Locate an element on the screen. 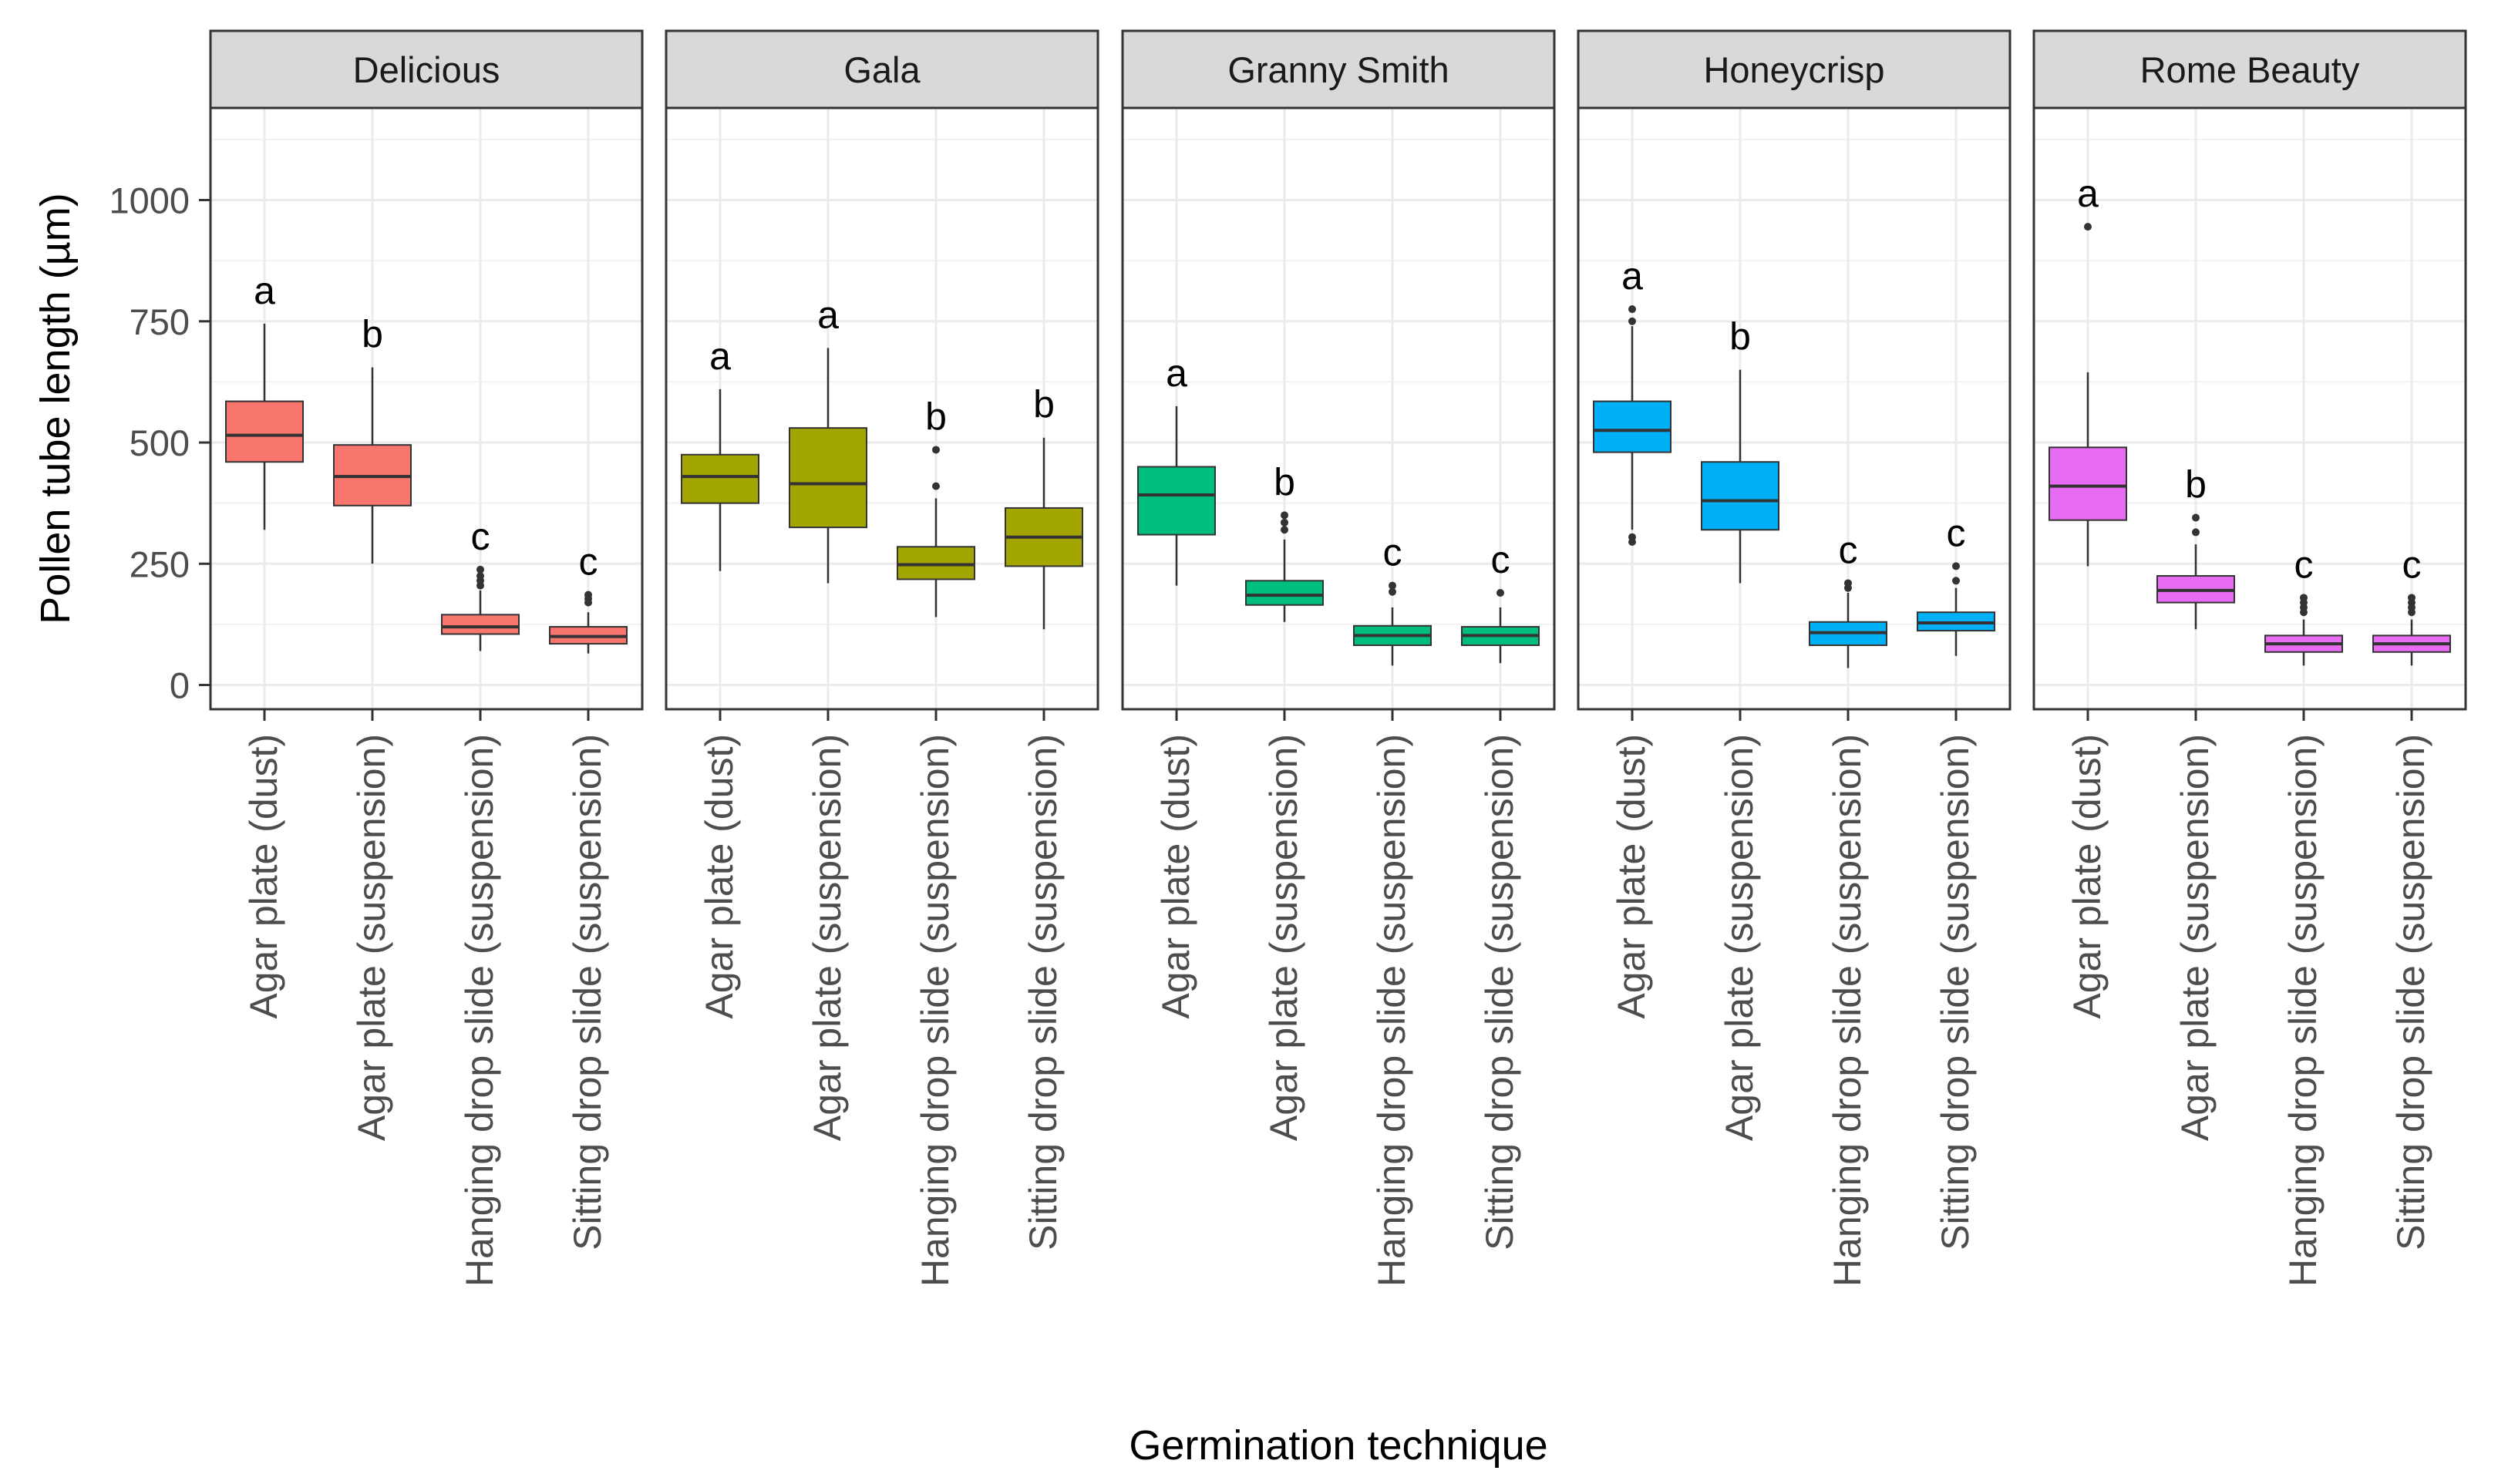 The image size is (2498, 1484). box-sitting-drop-slide-suspension: b is located at coordinates (1044, 507).